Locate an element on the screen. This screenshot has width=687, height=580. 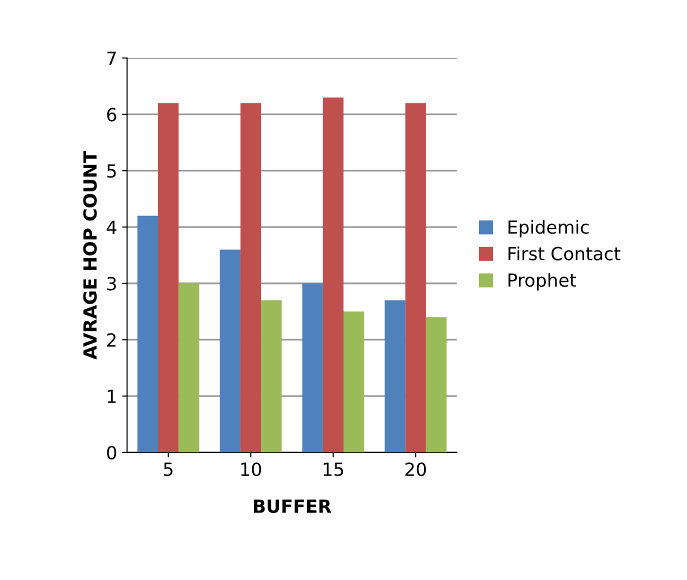
y-axis-title: AVRAGE HOP COUNT is located at coordinates (90, 255).